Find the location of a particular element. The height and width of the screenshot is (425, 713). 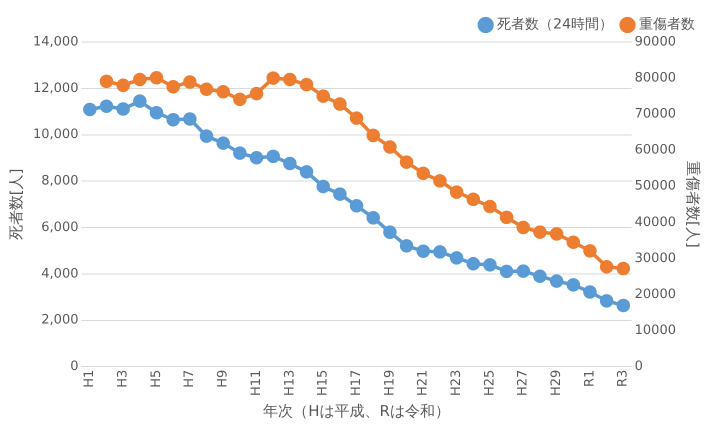

legend-label: 重傷者数 is located at coordinates (667, 24).